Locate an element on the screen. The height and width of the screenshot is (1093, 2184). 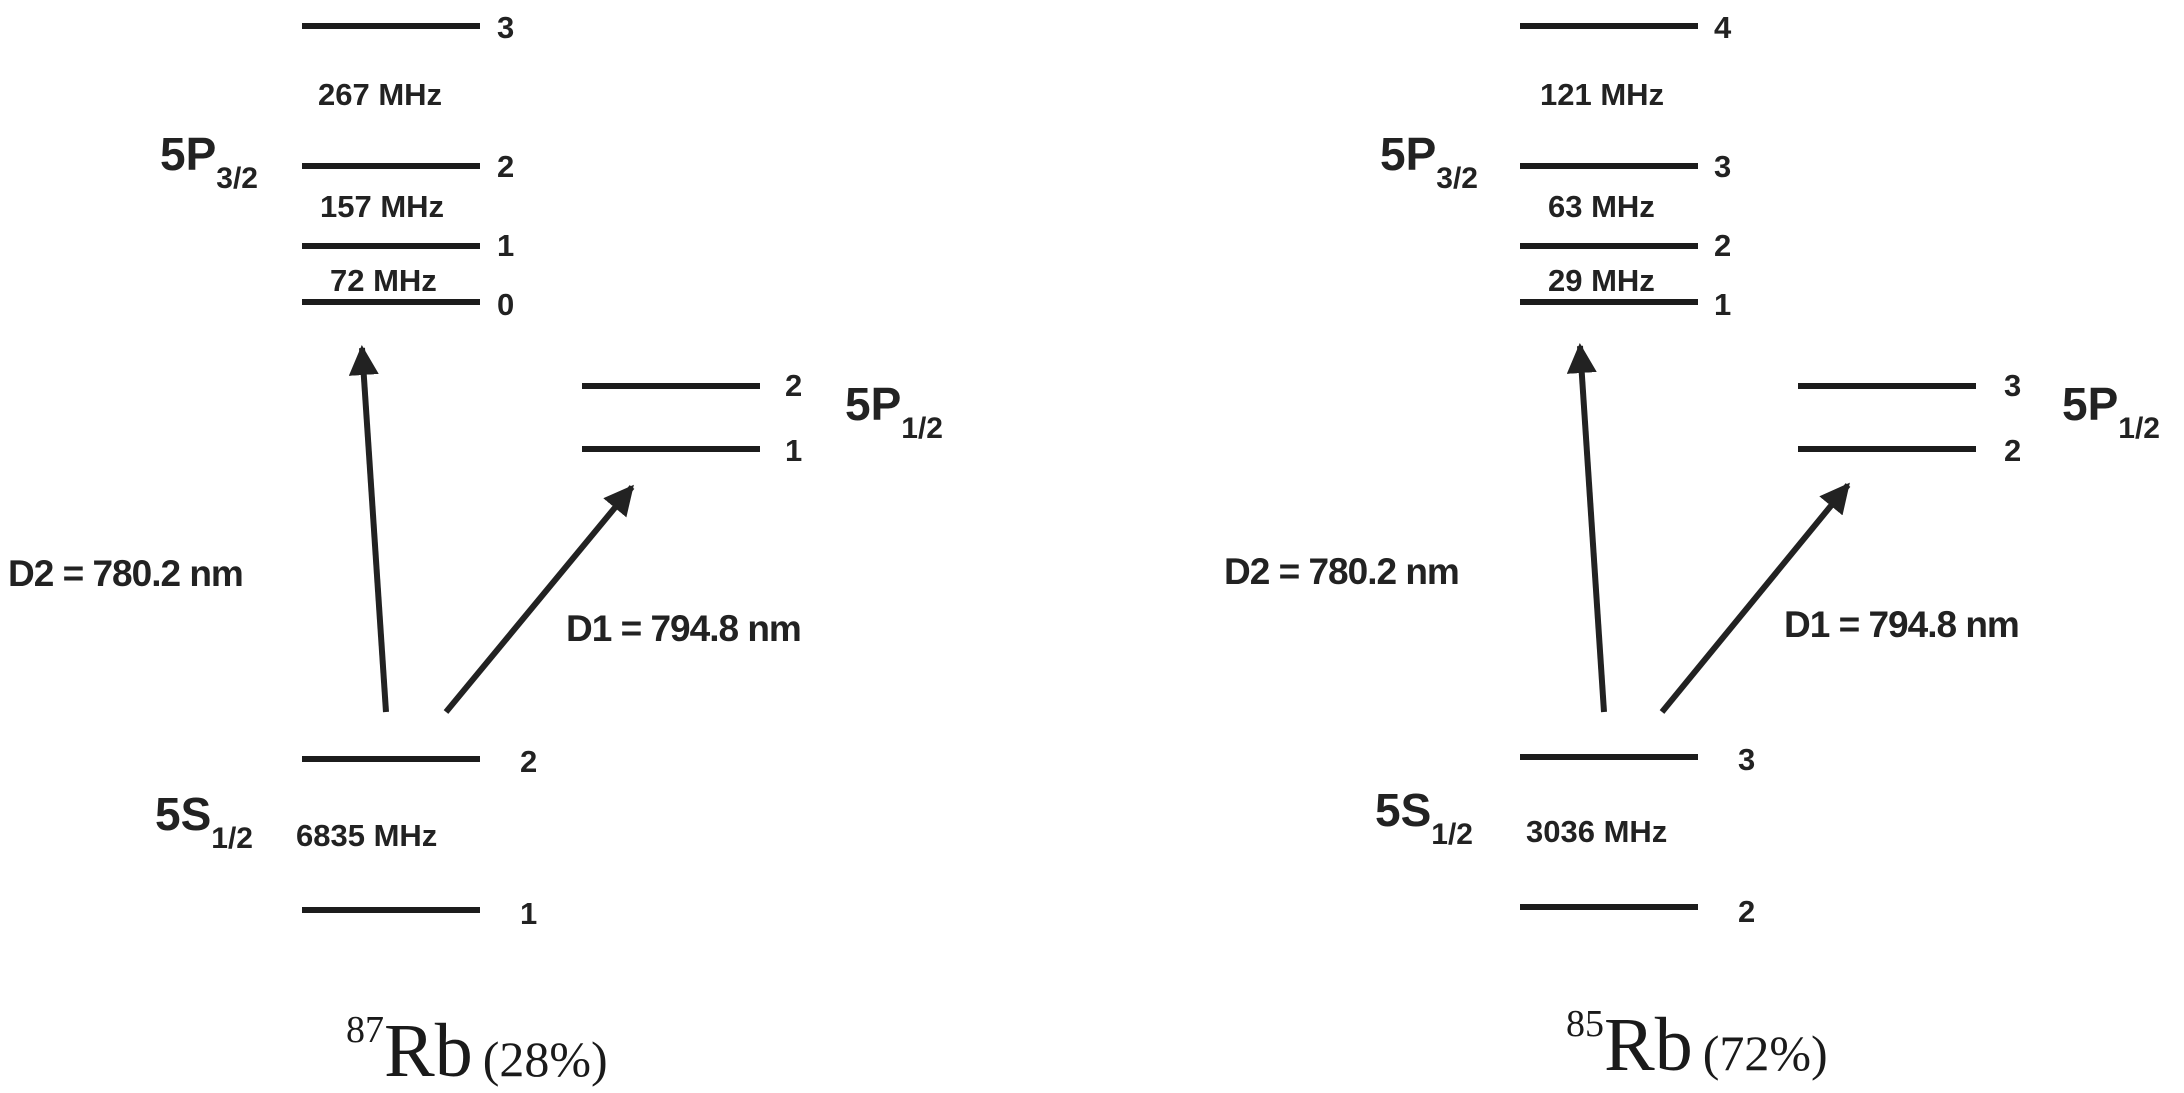
rb87-d2-label: D2 = 780.2 nm is located at coordinates (125, 573).